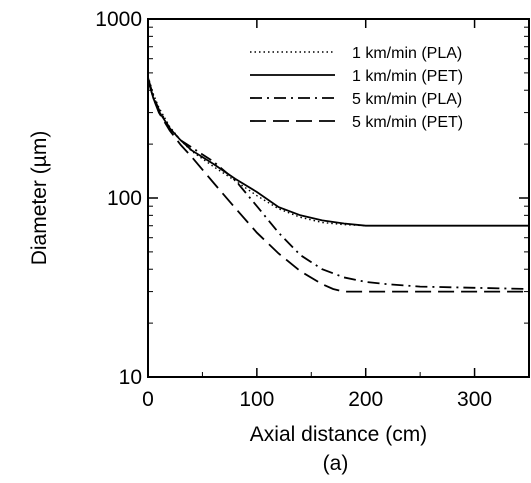 This screenshot has height=483, width=531. I want to click on legend-label-3: 5 km/min (PLA), so click(407, 99).